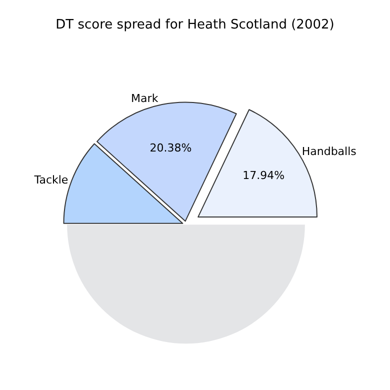  I want to click on data-label: 17.94%, so click(263, 175).